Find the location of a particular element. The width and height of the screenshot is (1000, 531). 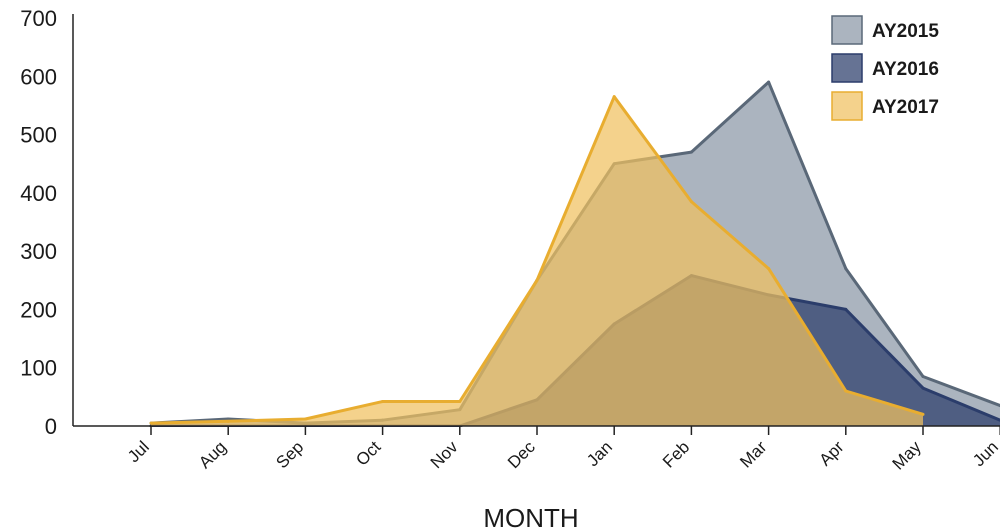

x-tick-label: Jun is located at coordinates (984, 453).